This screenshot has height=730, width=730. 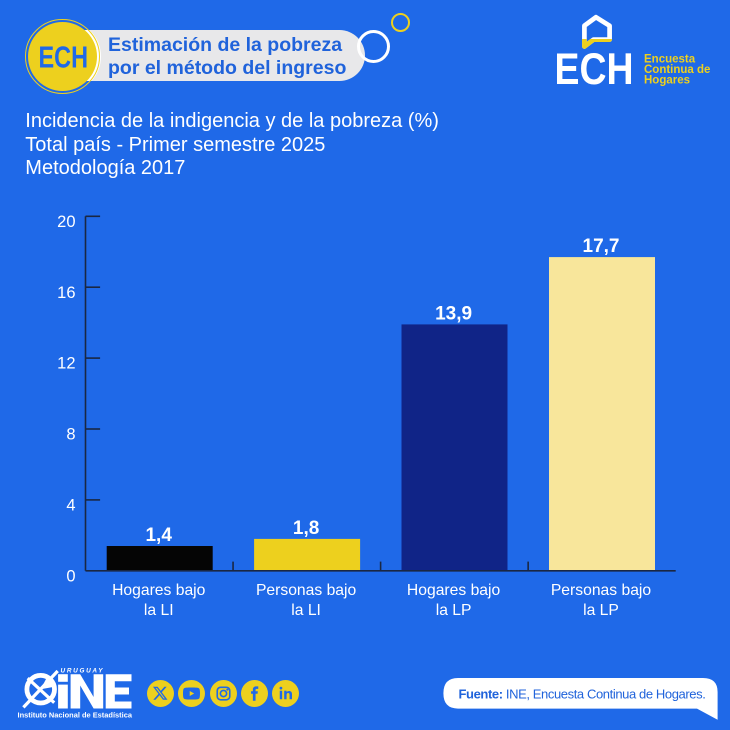 What do you see at coordinates (601, 246) in the screenshot?
I see `svg-text: 17,7` at bounding box center [601, 246].